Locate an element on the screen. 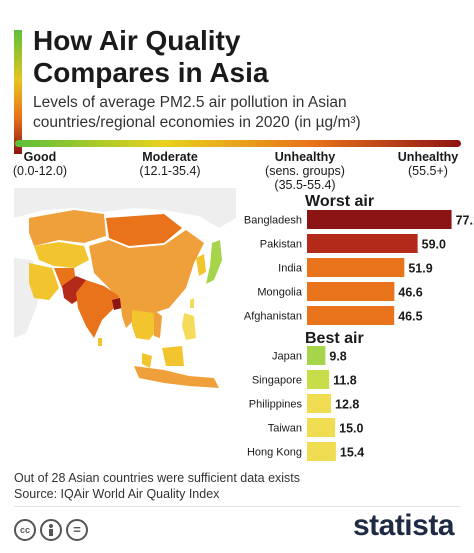  map-region-borneo is located at coordinates (173, 356).